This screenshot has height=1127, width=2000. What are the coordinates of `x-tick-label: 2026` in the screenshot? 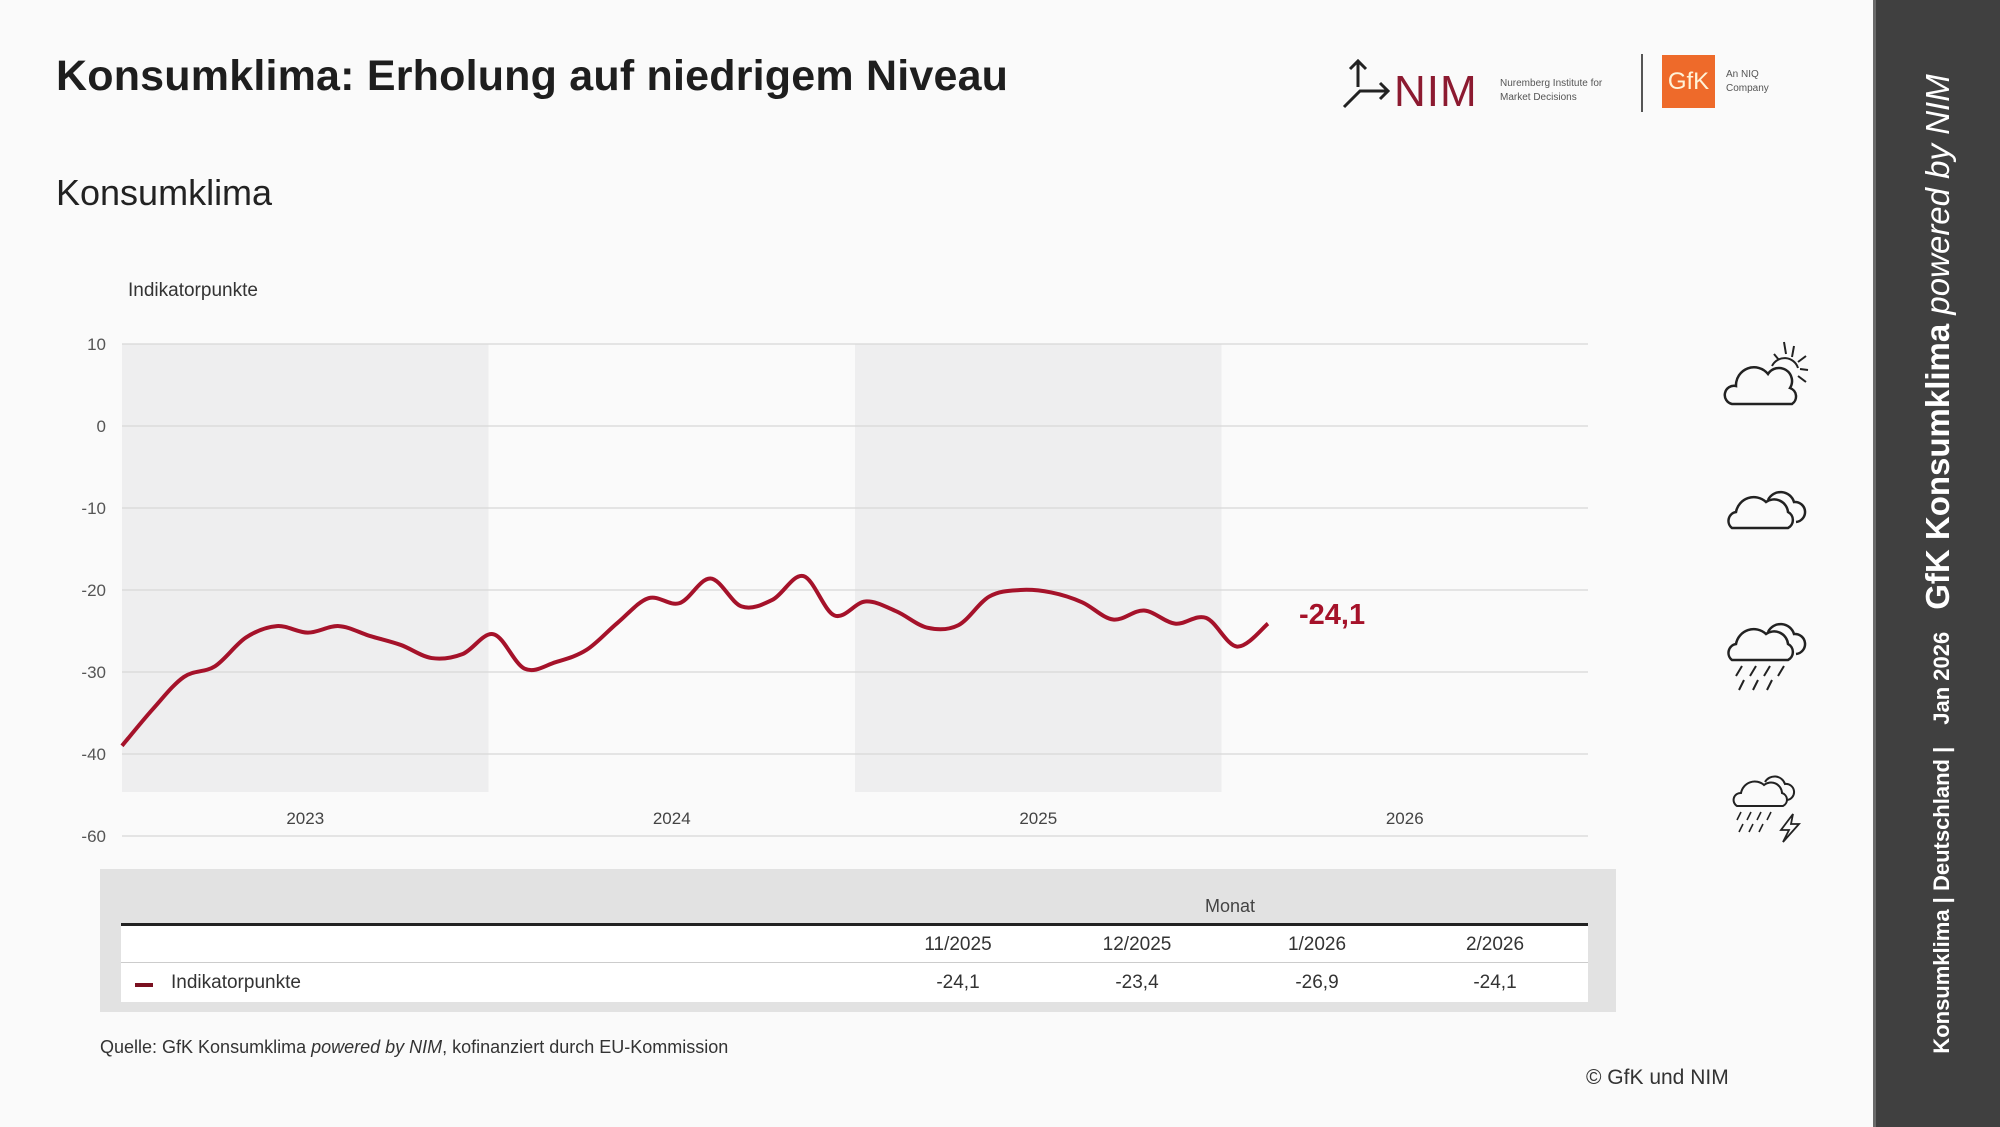 It's located at (1405, 818).